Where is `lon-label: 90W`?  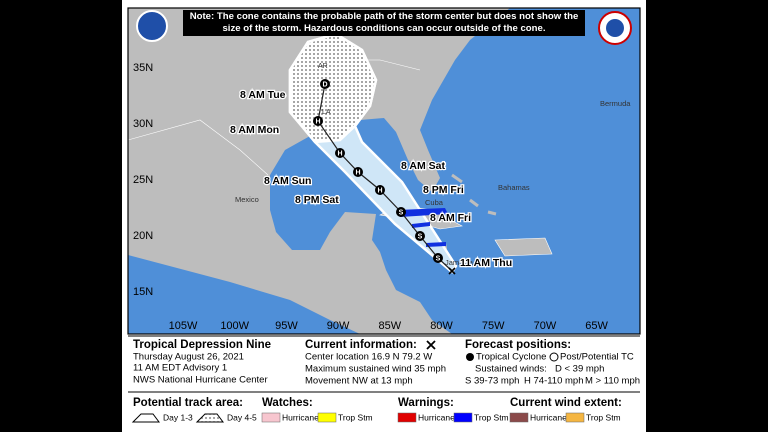
lon-label: 90W is located at coordinates (338, 326).